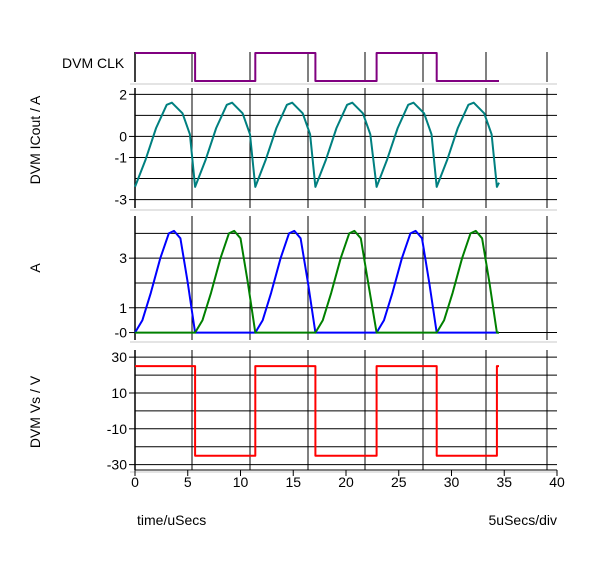 This screenshot has height=563, width=600. I want to click on current-panel-label: A, so click(35, 268).